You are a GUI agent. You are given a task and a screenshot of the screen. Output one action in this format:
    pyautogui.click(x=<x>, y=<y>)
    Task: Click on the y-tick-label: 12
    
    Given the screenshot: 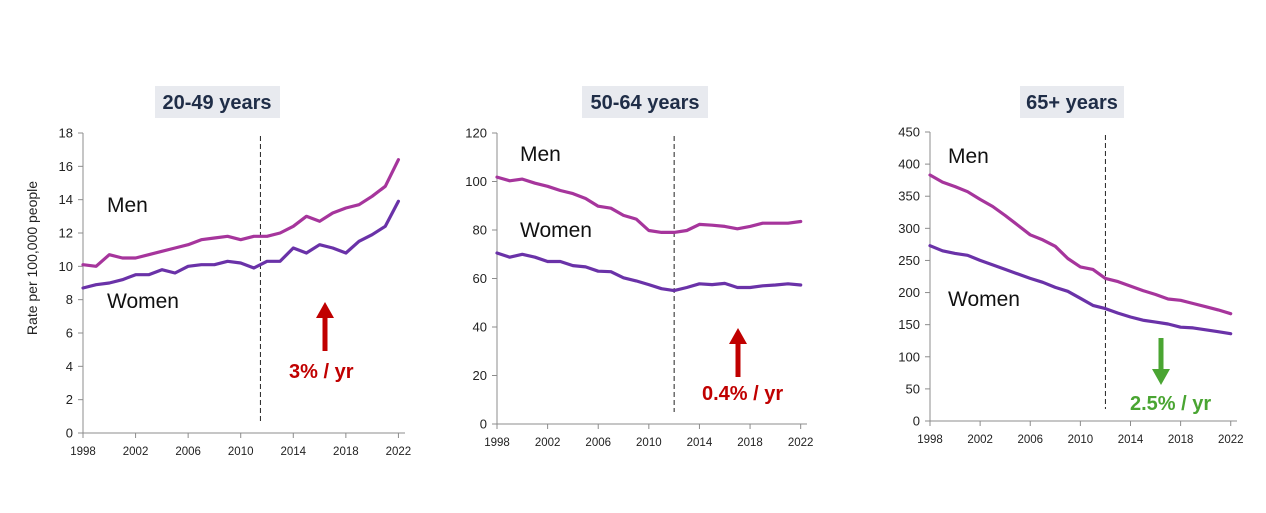 What is the action you would take?
    pyautogui.click(x=66, y=233)
    